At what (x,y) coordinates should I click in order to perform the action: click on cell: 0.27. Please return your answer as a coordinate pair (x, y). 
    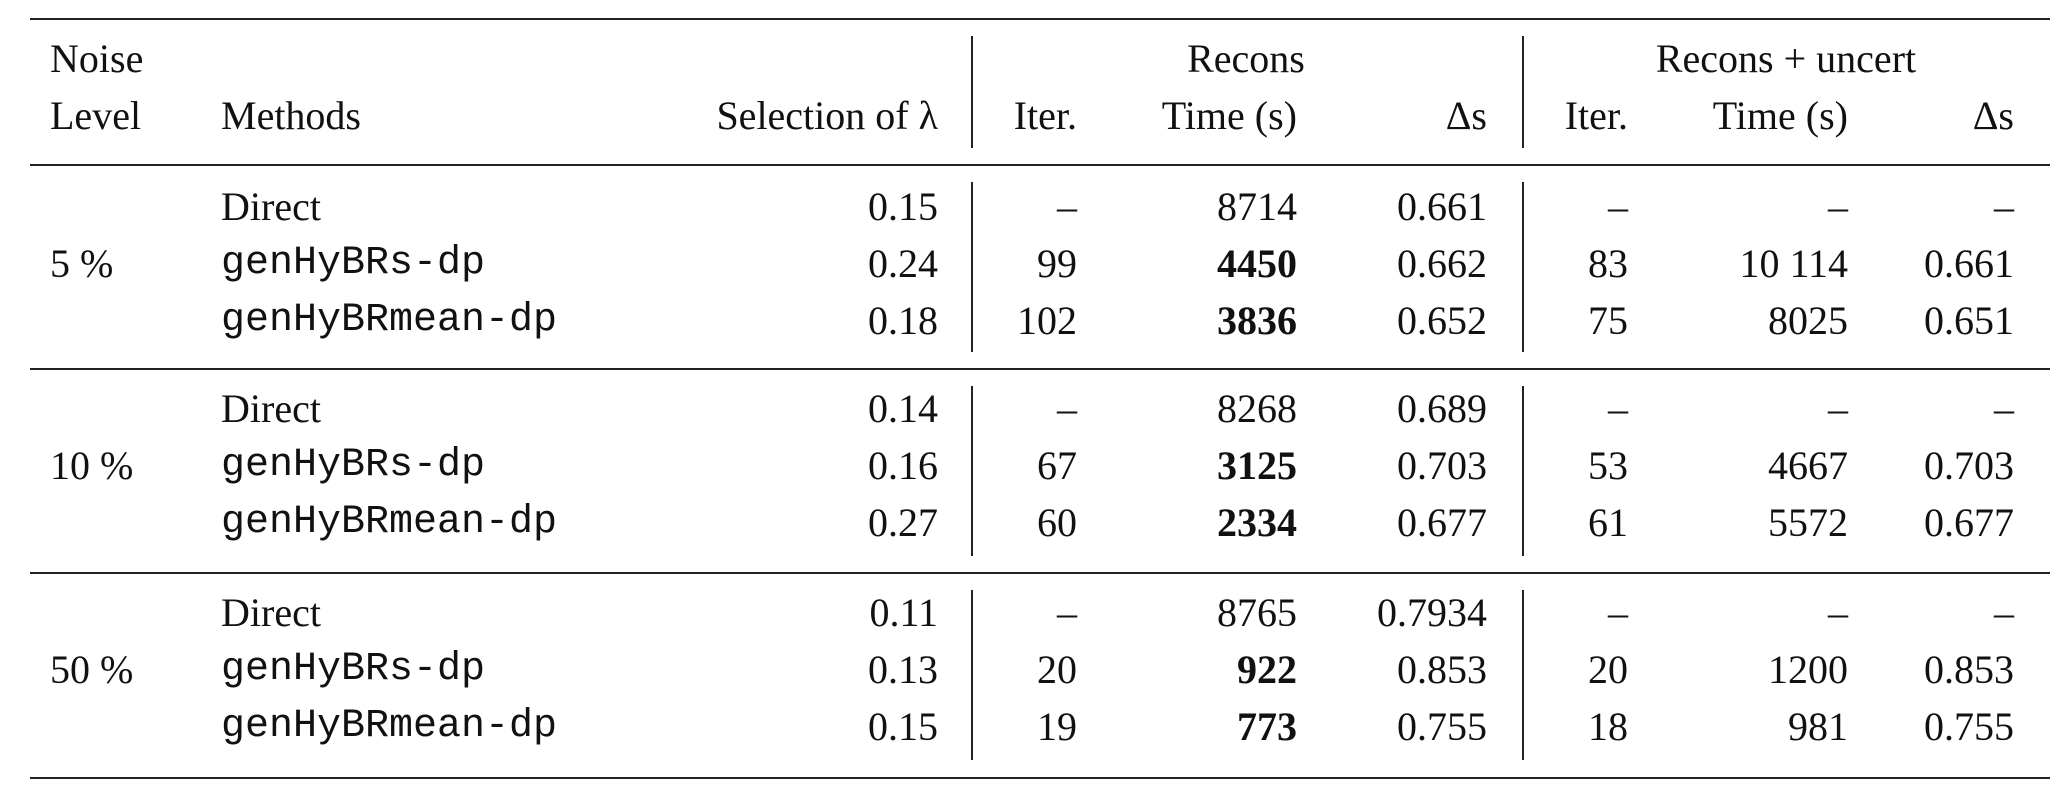
    Looking at the image, I should click on (903, 522).